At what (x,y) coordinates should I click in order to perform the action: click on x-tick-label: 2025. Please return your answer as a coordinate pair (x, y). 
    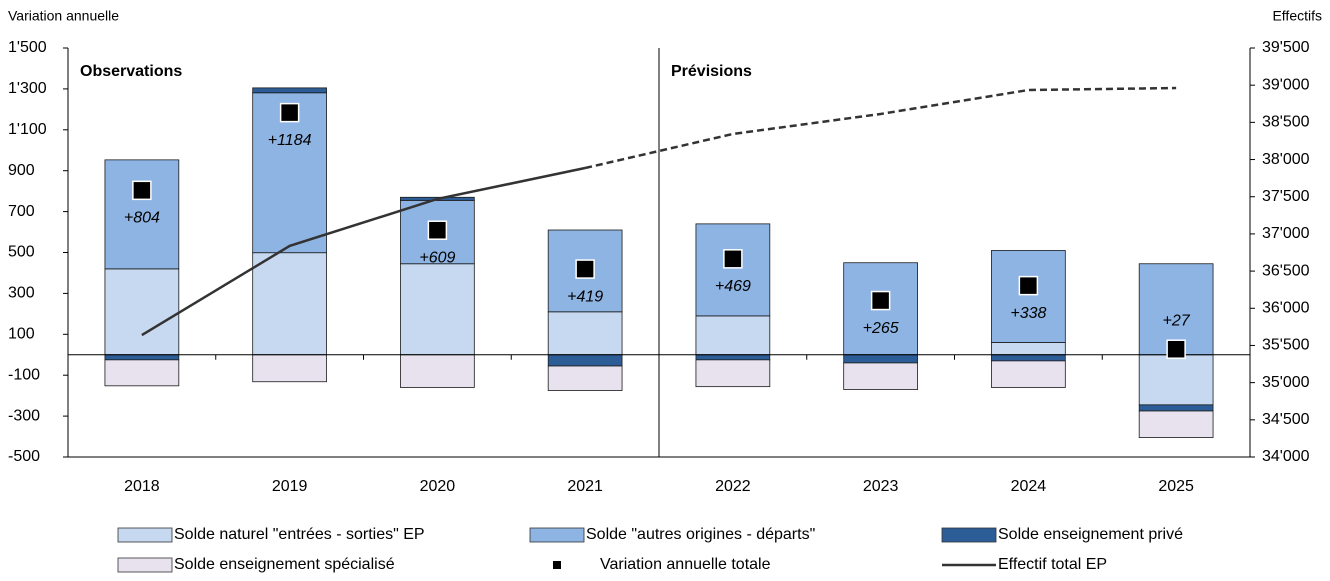
    Looking at the image, I should click on (1176, 486).